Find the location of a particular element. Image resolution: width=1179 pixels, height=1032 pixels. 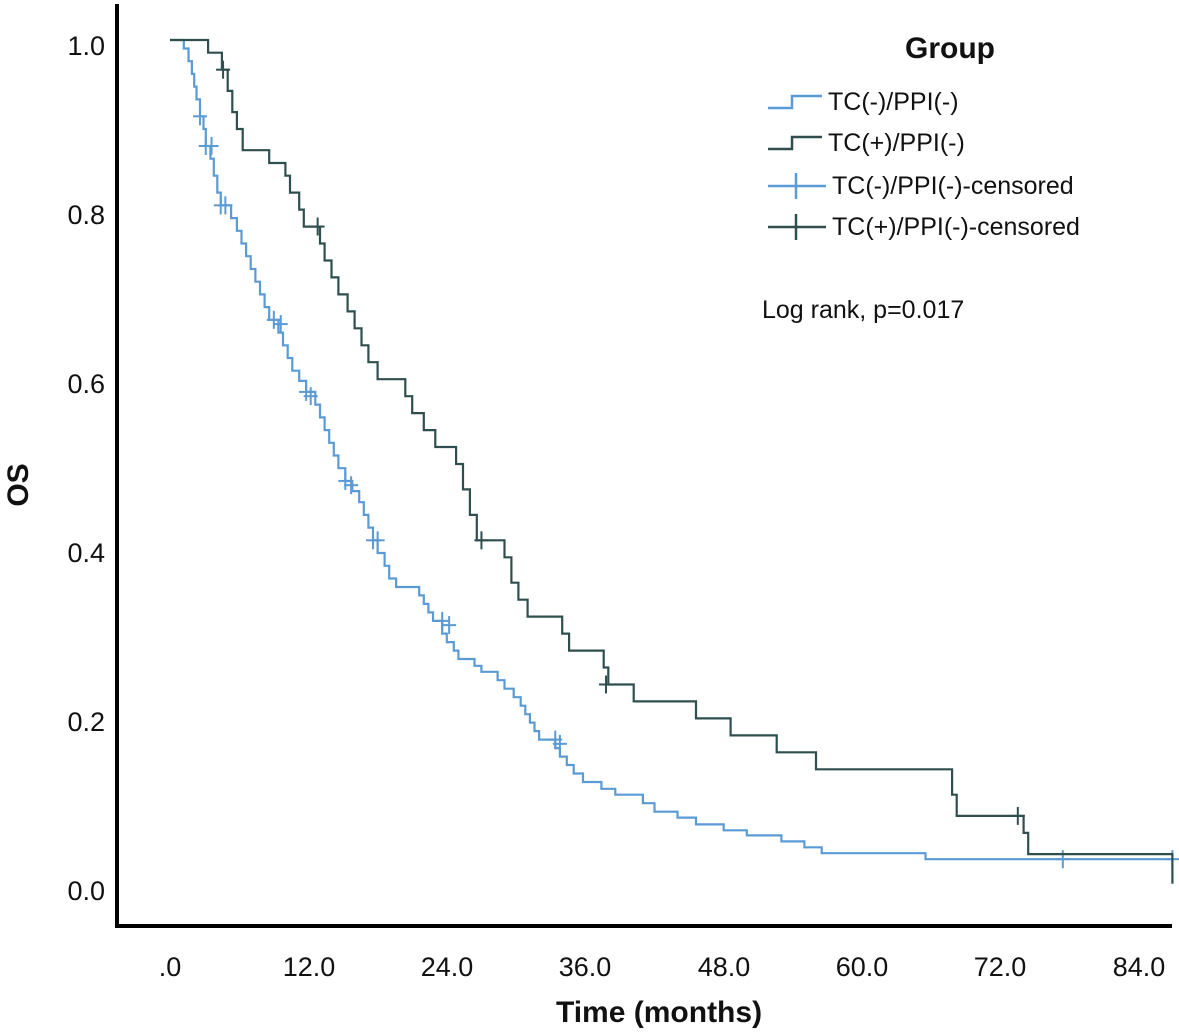

legend-item-tc-pos: TC(+)/PPI(-) is located at coordinates (866, 143).